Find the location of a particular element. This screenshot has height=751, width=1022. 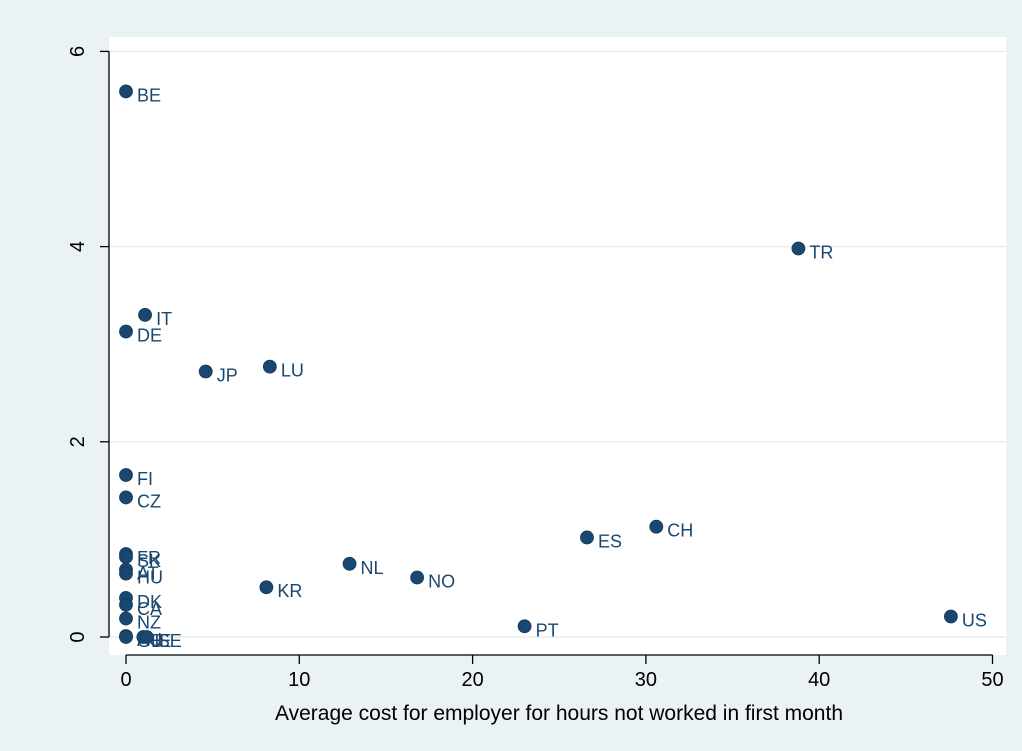

x-tick-label: 20 is located at coordinates (472, 680).